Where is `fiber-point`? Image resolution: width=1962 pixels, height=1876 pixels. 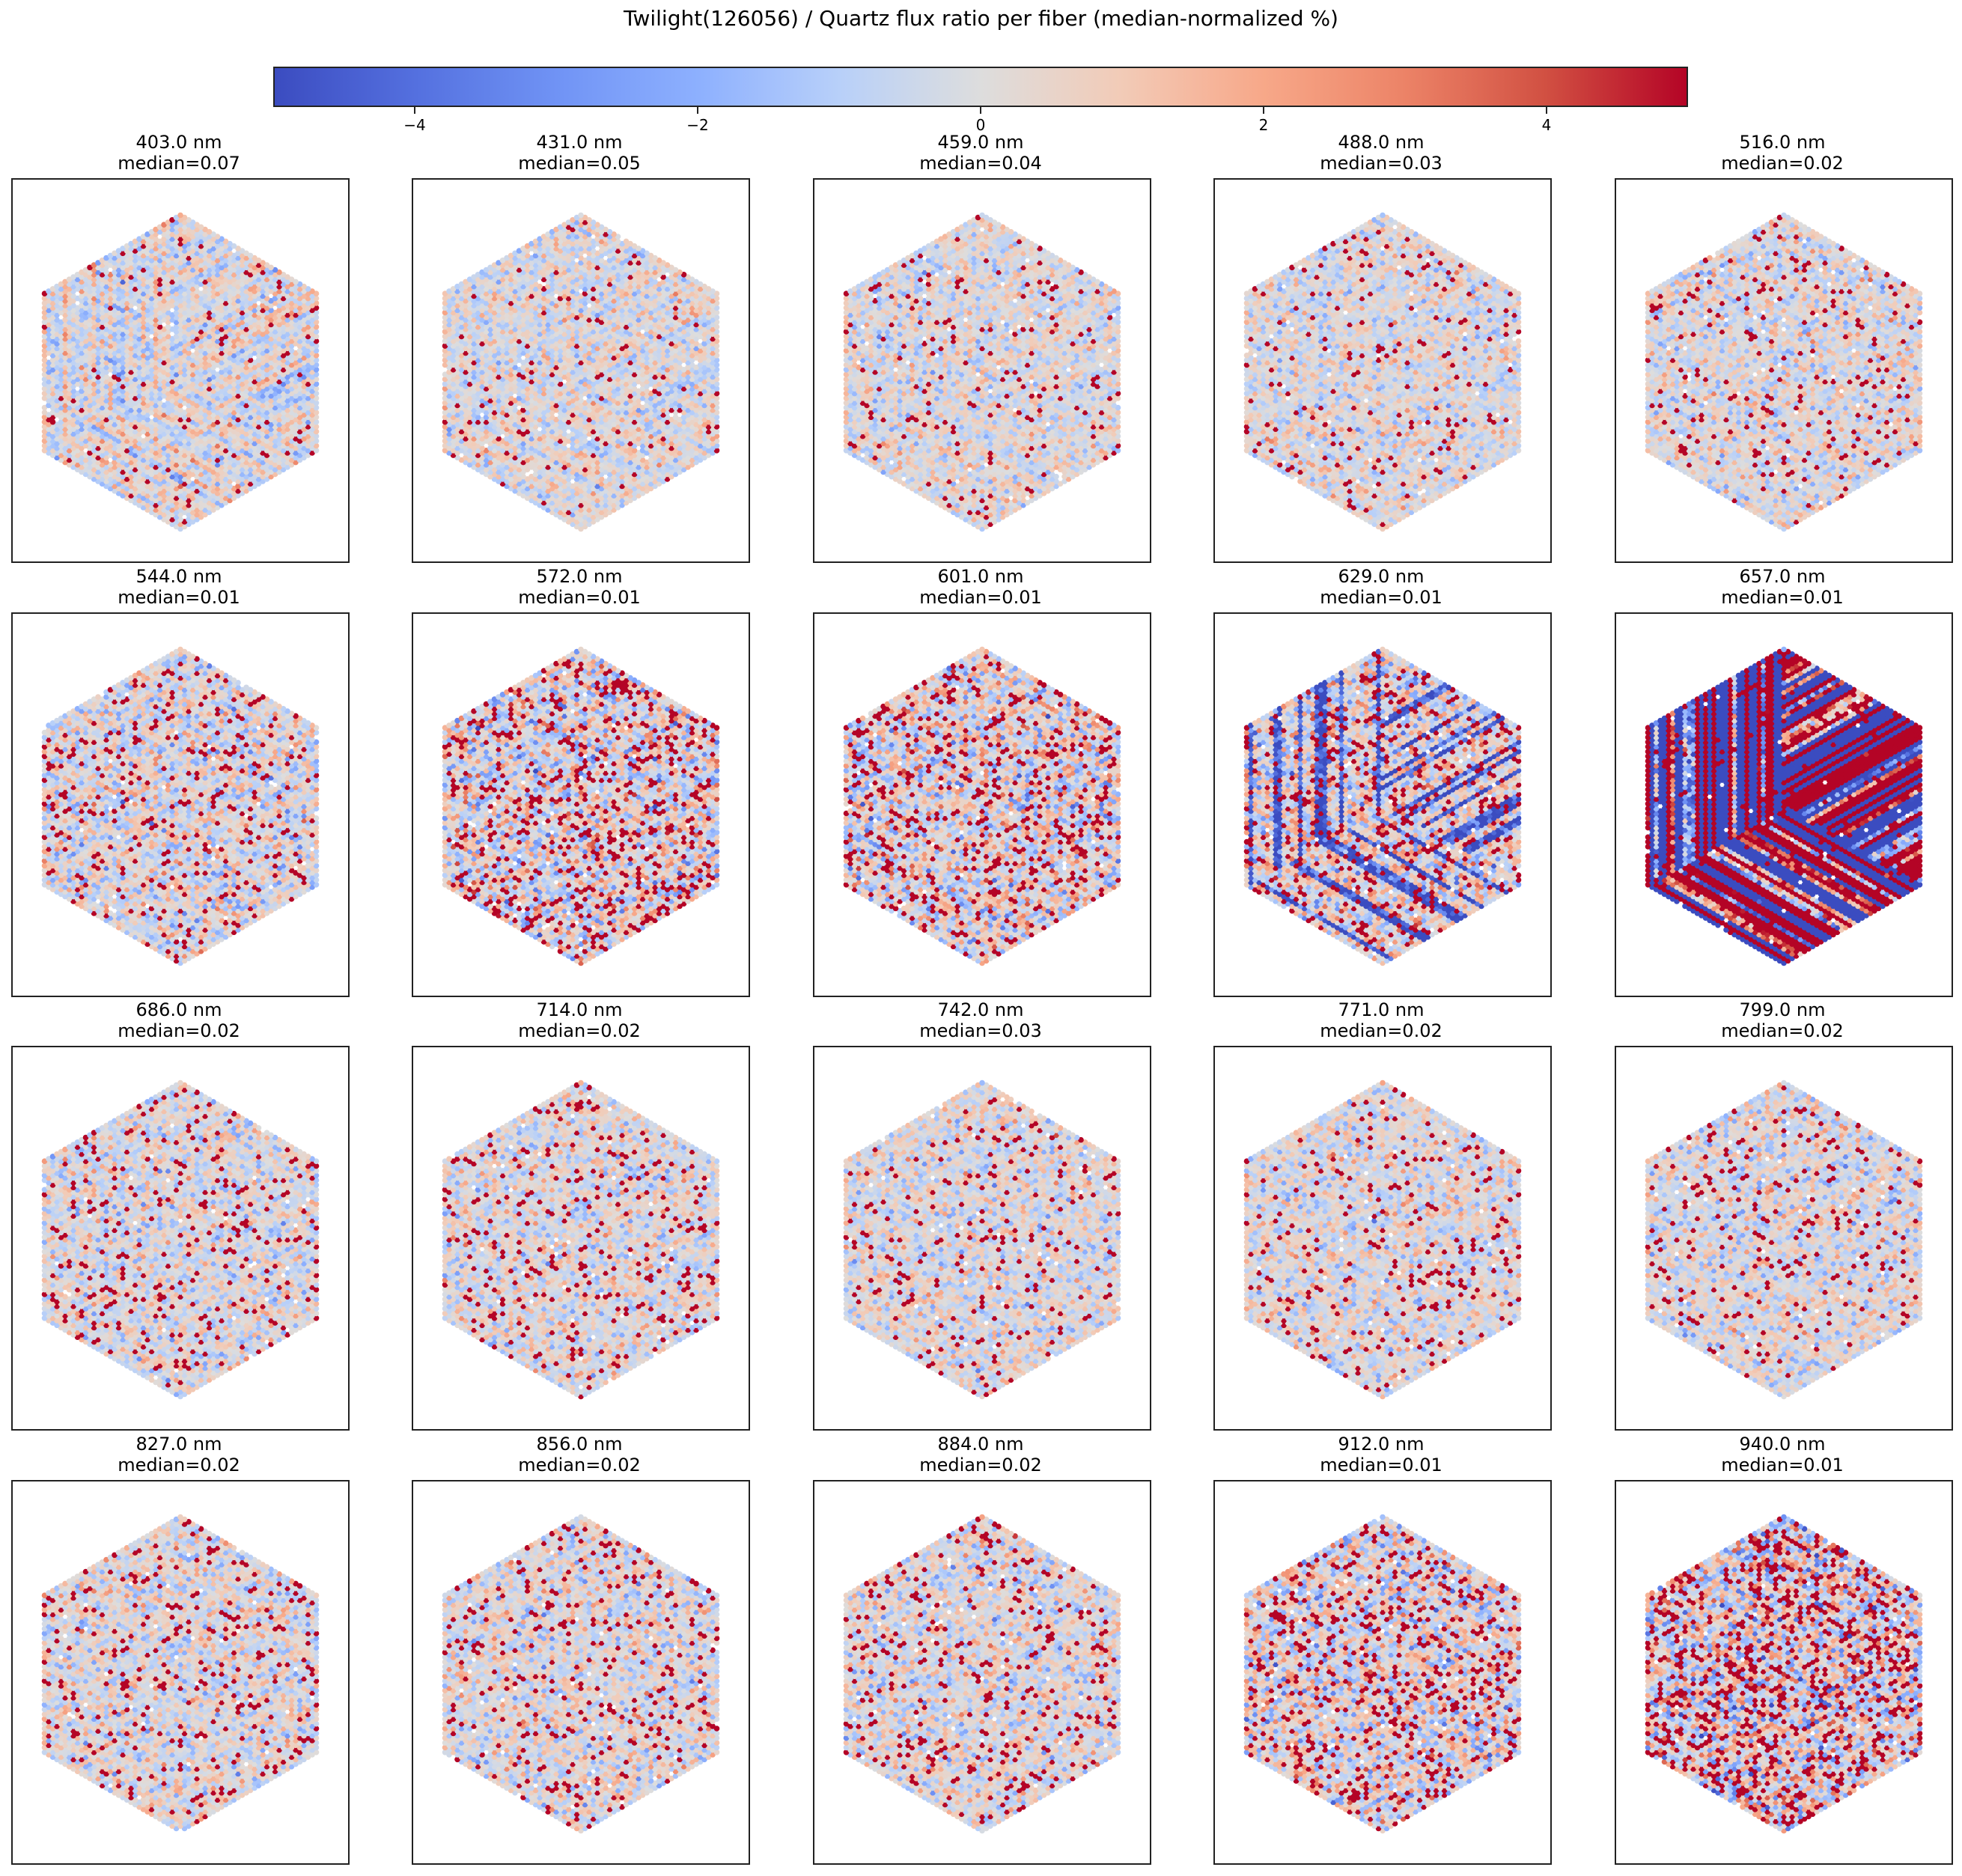 fiber-point is located at coordinates (180, 216).